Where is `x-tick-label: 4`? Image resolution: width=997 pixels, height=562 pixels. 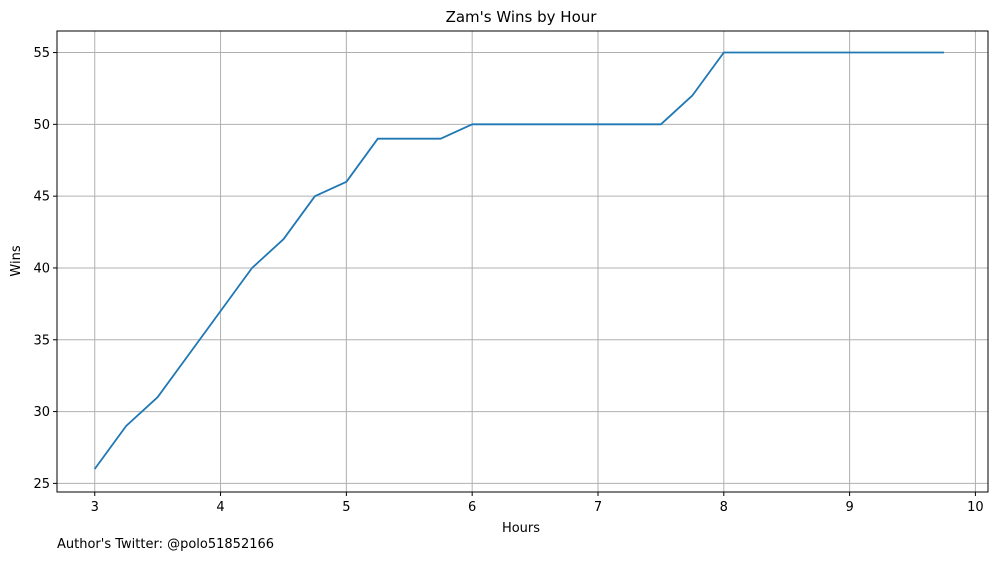
x-tick-label: 4 is located at coordinates (220, 507).